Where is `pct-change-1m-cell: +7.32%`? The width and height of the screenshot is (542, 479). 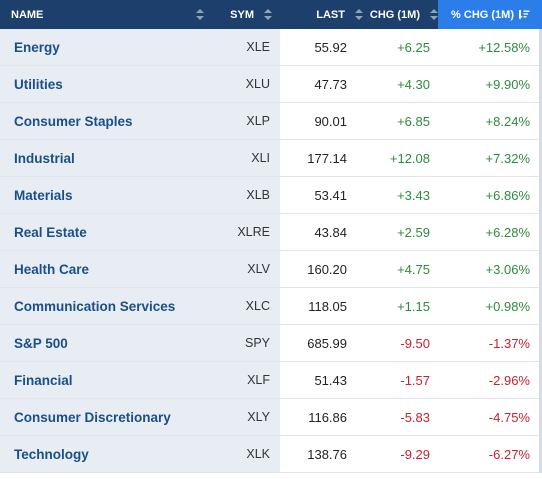
pct-change-1m-cell: +7.32% is located at coordinates (507, 158).